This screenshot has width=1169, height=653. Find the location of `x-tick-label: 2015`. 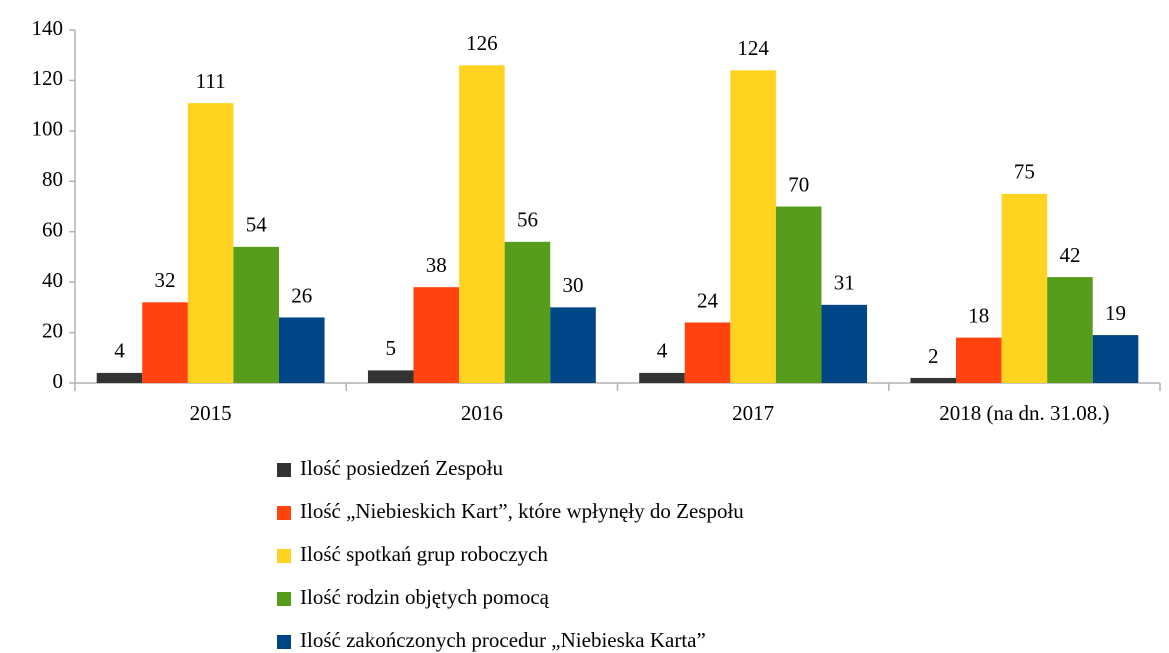

x-tick-label: 2015 is located at coordinates (211, 413).